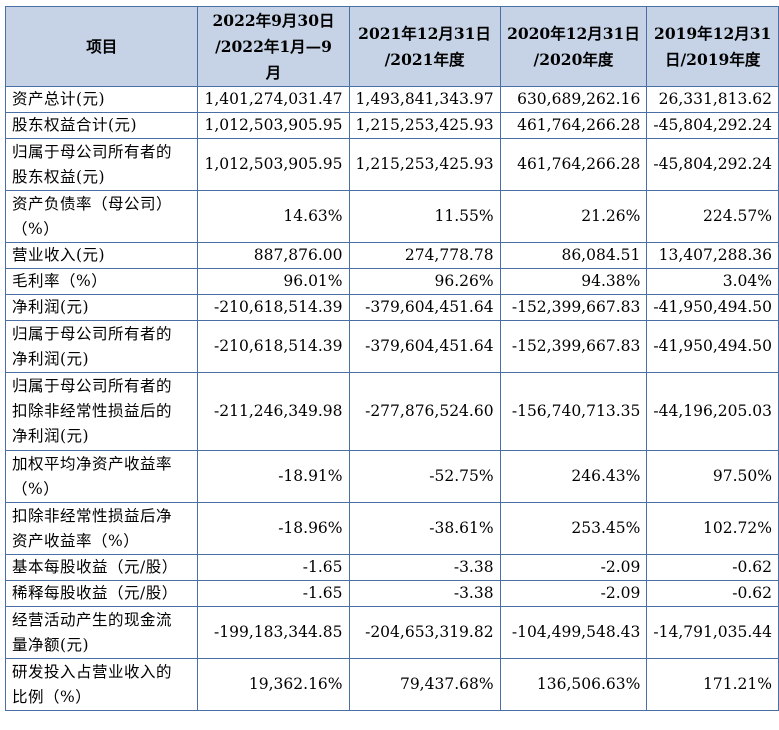  What do you see at coordinates (712, 411) in the screenshot?
I see `cell-value: -44,196,205.03` at bounding box center [712, 411].